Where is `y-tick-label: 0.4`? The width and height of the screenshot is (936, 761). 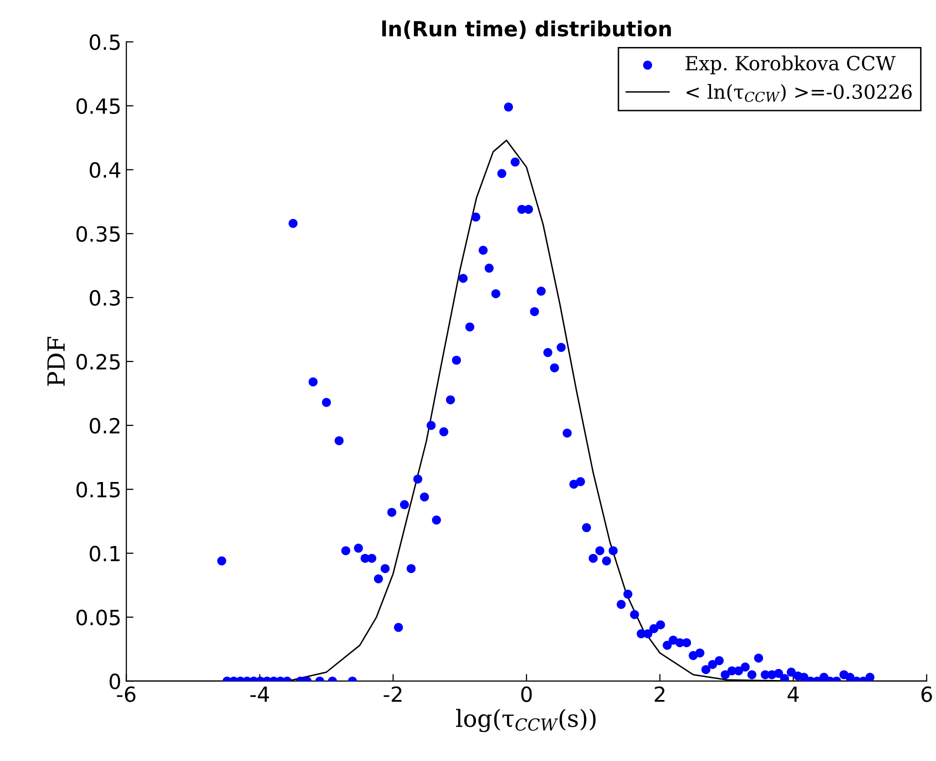
y-tick-label: 0.4 is located at coordinates (105, 170).